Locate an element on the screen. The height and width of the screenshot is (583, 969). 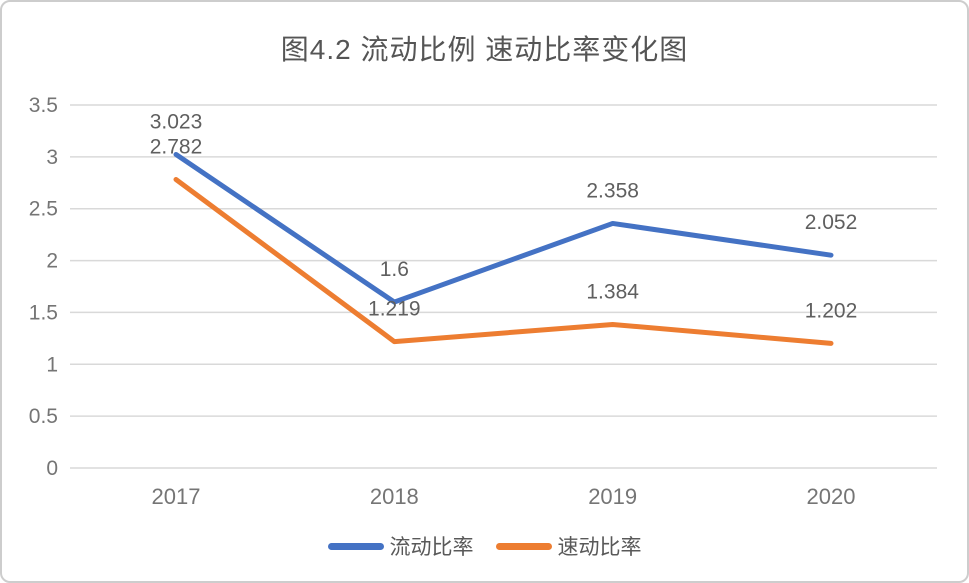
x-axis-tick-label: 2019 is located at coordinates (612, 496).